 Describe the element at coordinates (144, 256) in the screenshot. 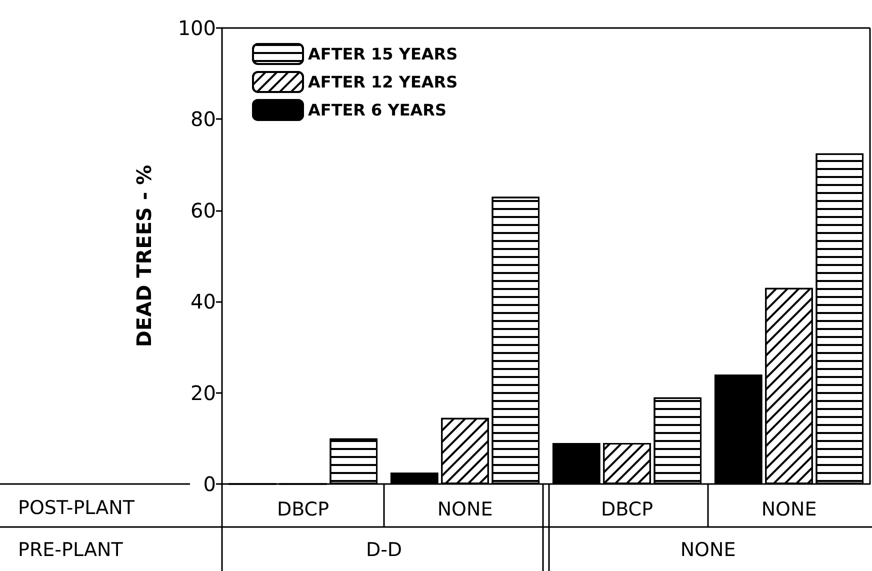

I see `y-axis-title: DEAD TREES - %` at that location.